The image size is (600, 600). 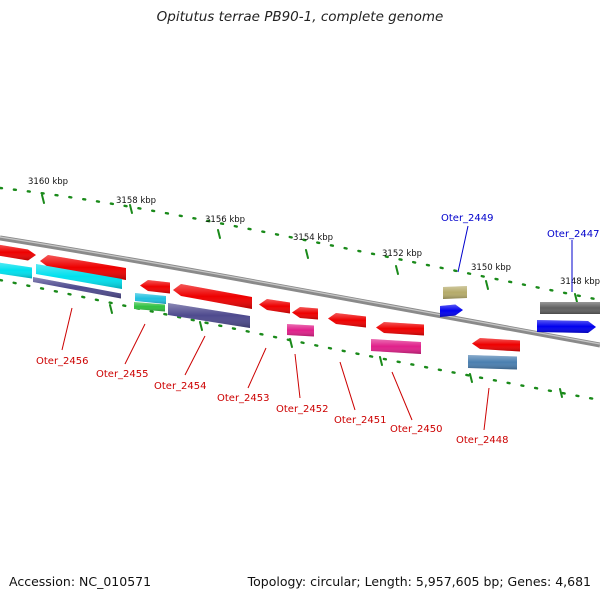 What do you see at coordinates (496, 345) in the screenshot?
I see `gene-oter-2448-shading` at bounding box center [496, 345].